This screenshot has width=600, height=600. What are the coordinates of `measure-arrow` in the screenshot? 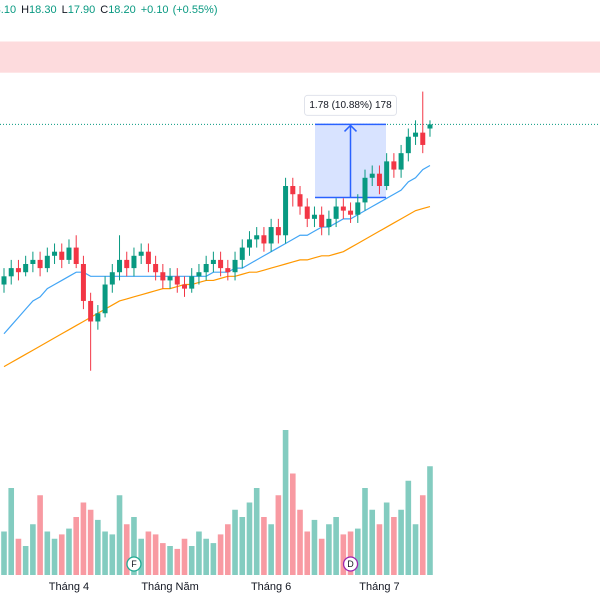 It's located at (350, 161).